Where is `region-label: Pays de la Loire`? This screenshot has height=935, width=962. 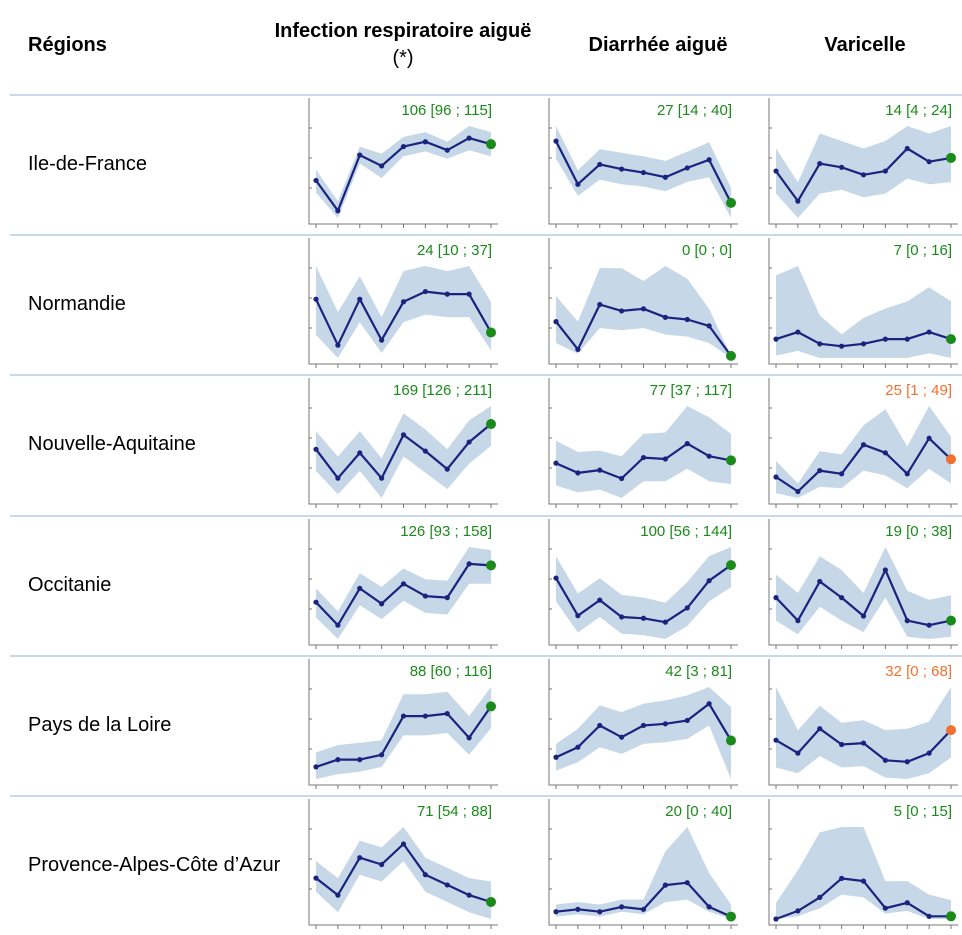 region-label: Pays de la Loire is located at coordinates (100, 724).